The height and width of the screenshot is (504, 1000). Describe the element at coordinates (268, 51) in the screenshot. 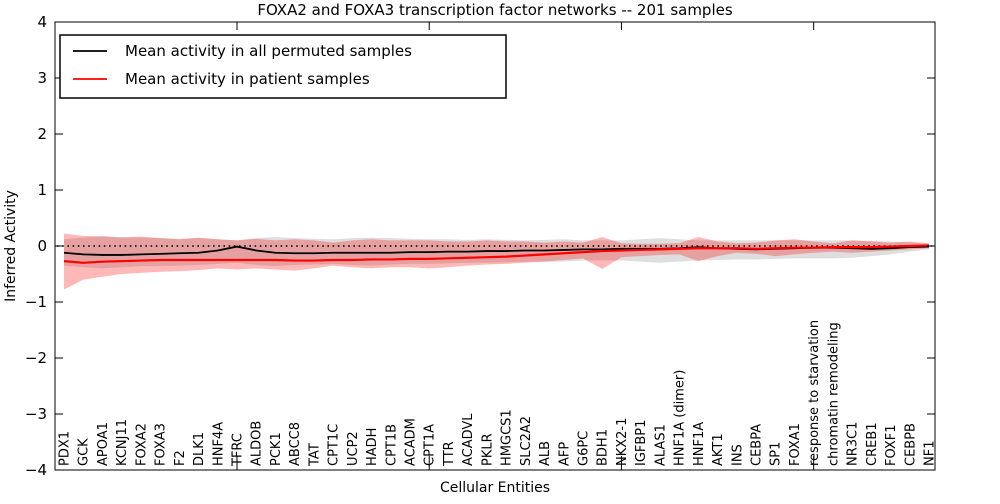

I see `legend-label-permuted: Mean activity in all permuted samples` at that location.